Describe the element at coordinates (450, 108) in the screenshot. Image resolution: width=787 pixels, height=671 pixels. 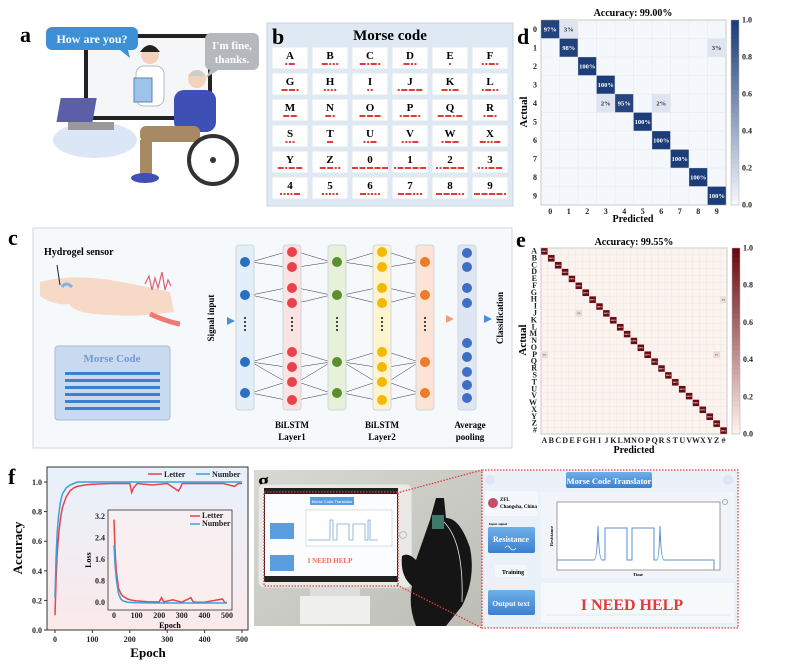
I see `morse-char: Q` at that location.